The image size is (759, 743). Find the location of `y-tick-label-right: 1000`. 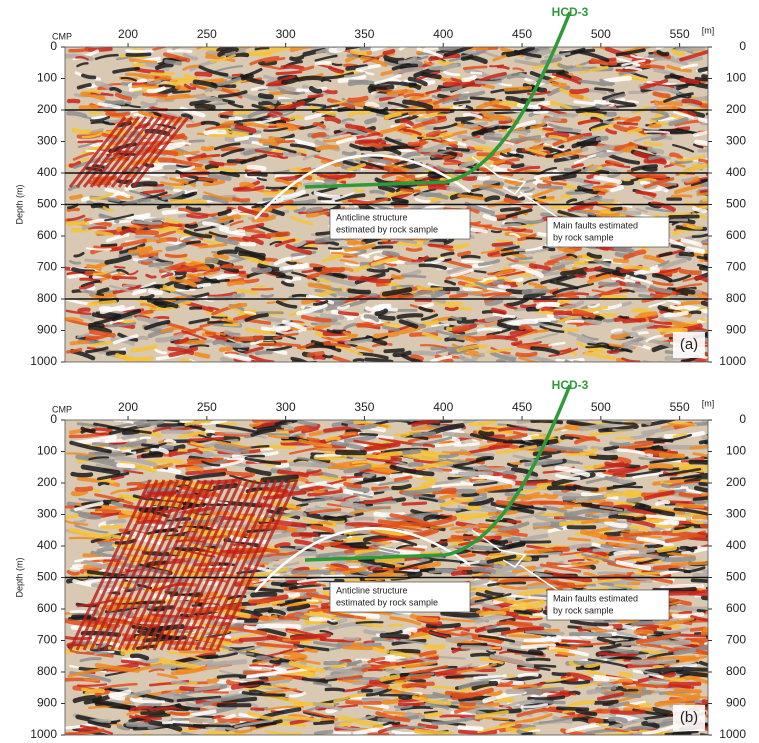

y-tick-label-right: 1000 is located at coordinates (732, 361).